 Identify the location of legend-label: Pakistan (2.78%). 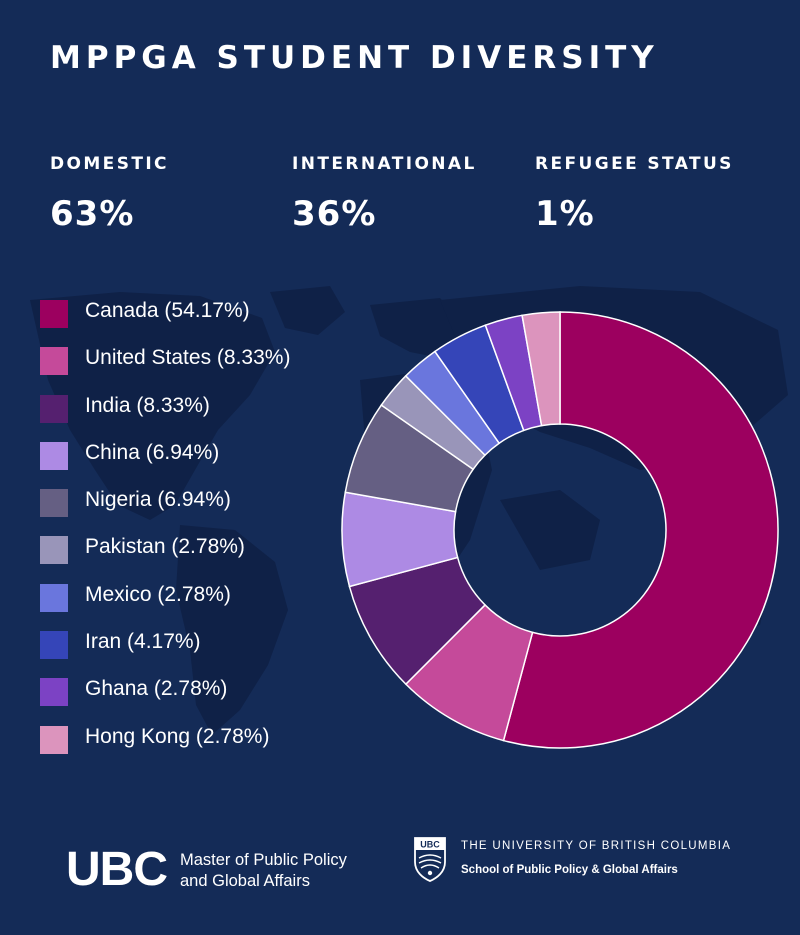
(165, 547).